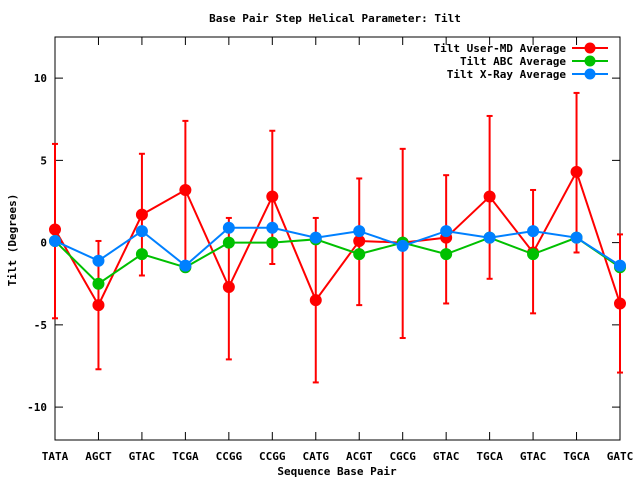  What do you see at coordinates (185, 456) in the screenshot?
I see `x-tick-label: TCGA` at bounding box center [185, 456].